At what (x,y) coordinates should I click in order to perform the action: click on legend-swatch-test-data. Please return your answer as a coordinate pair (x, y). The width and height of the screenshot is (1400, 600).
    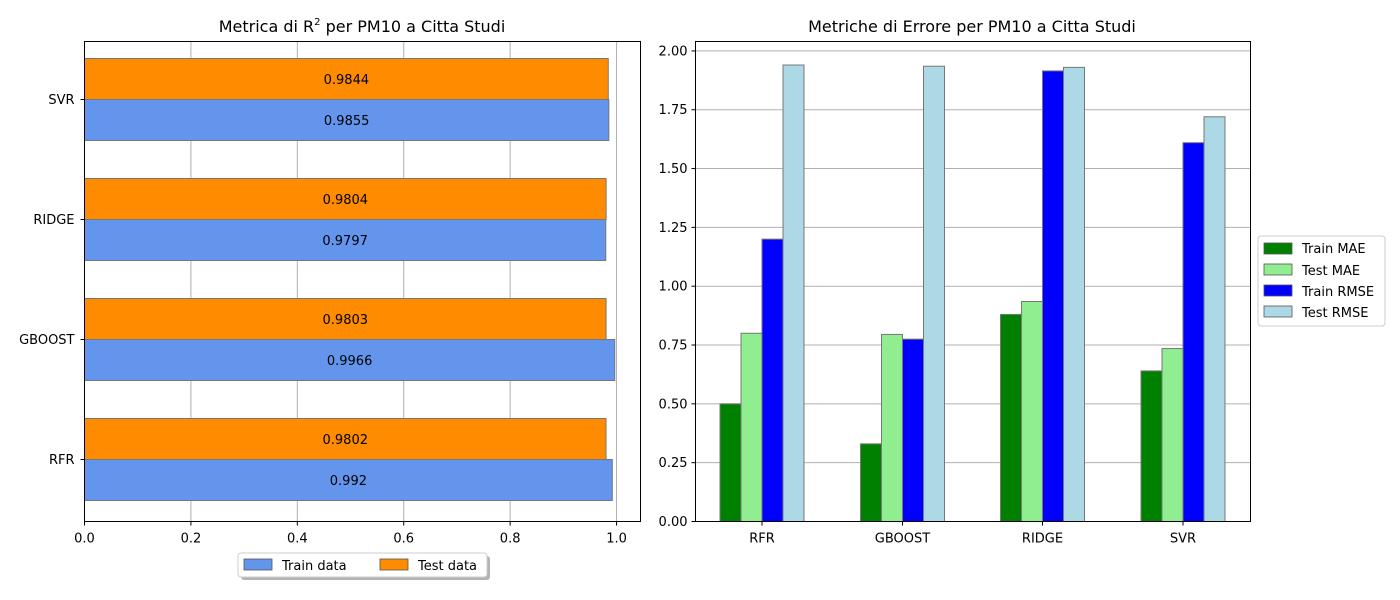
    Looking at the image, I should click on (394, 564).